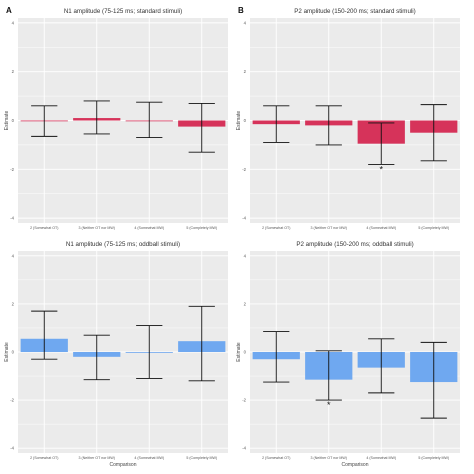 This screenshot has height=474, width=474. What do you see at coordinates (9, 10) in the screenshot?
I see `panel-letter: A` at bounding box center [9, 10].